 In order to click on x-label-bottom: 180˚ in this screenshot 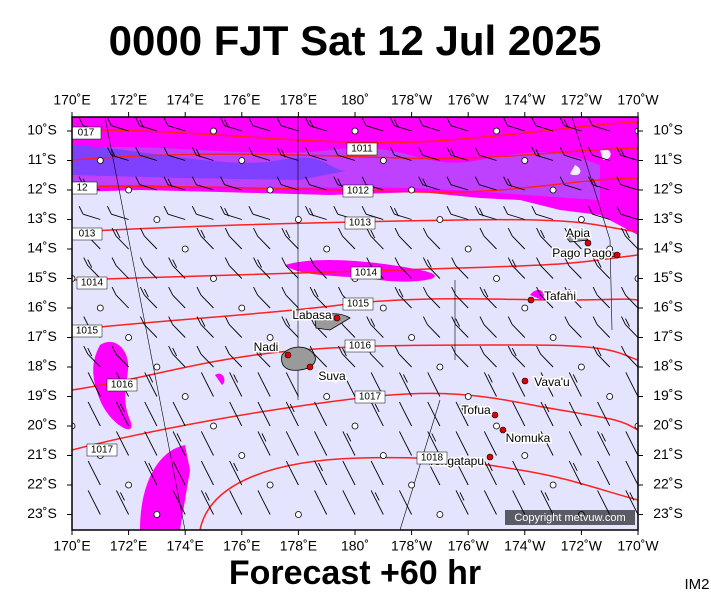, I will do `click(355, 546)`.